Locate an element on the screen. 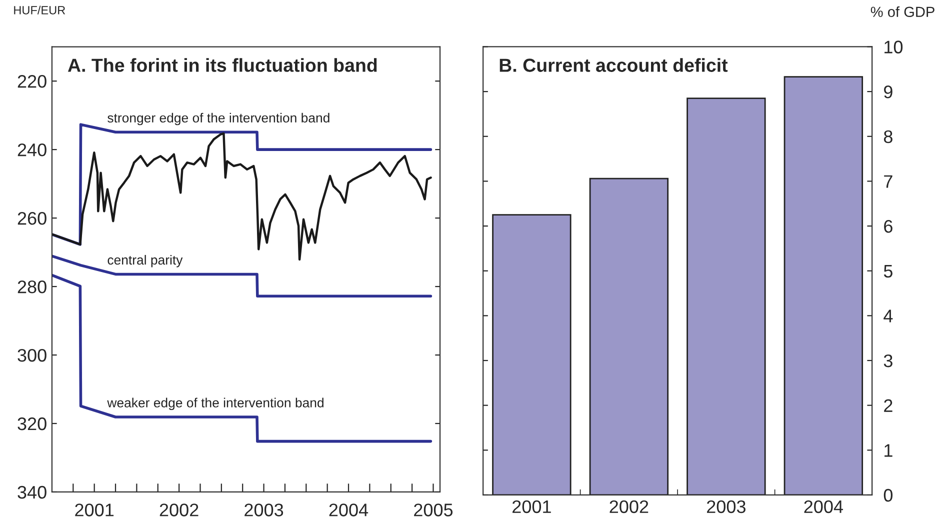 Image resolution: width=938 pixels, height=517 pixels. y-tick-label: 10 is located at coordinates (893, 47).